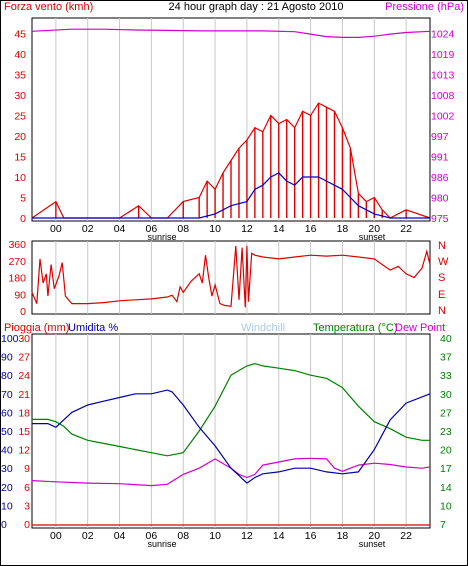 The image size is (468, 566). Describe the element at coordinates (17, 245) in the screenshot. I see `direction-tick-label: 360` at that location.